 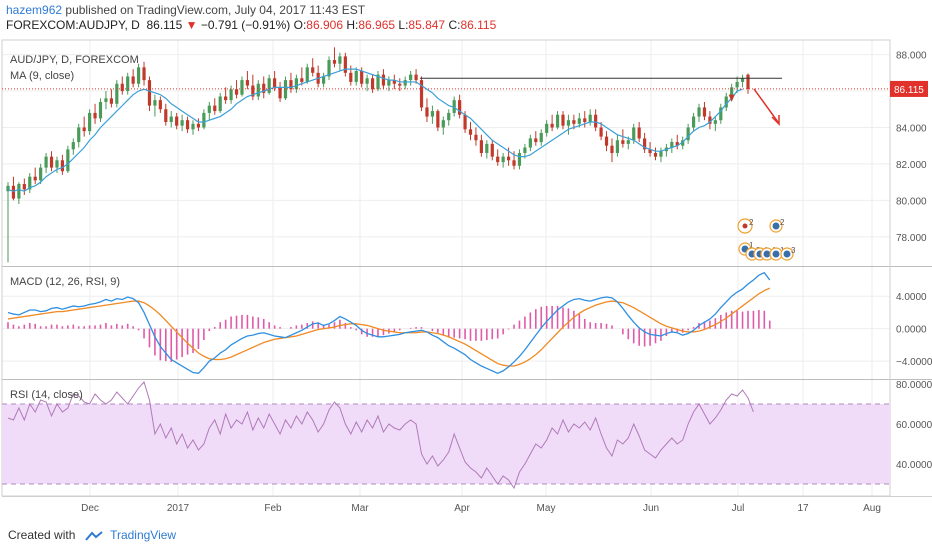 What do you see at coordinates (73, 25) in the screenshot?
I see `symbol-name: FOREXCOM:AUDJPY, D` at bounding box center [73, 25].